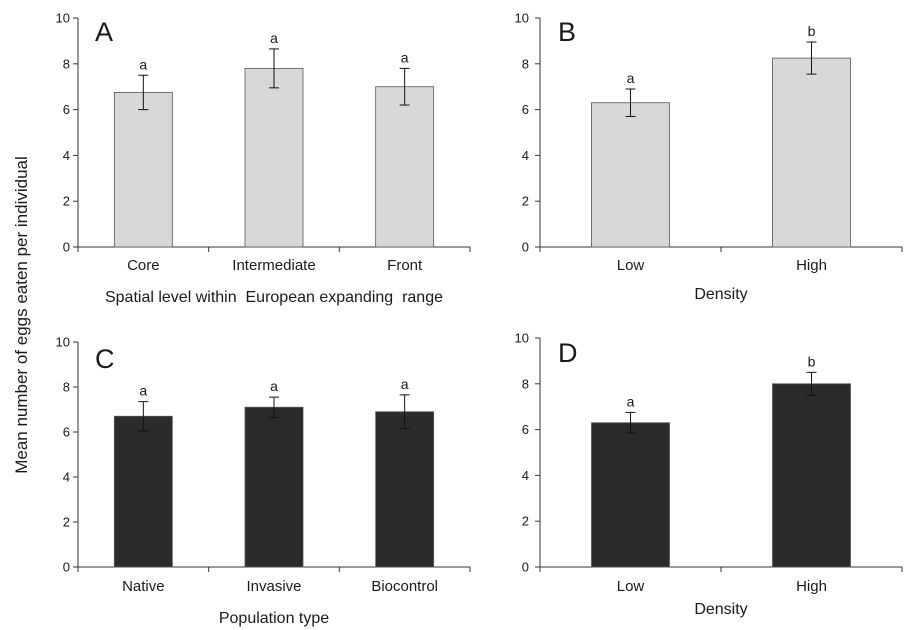 The width and height of the screenshot is (910, 630). What do you see at coordinates (405, 489) in the screenshot?
I see `panel-c-bar-biocontrol` at bounding box center [405, 489].